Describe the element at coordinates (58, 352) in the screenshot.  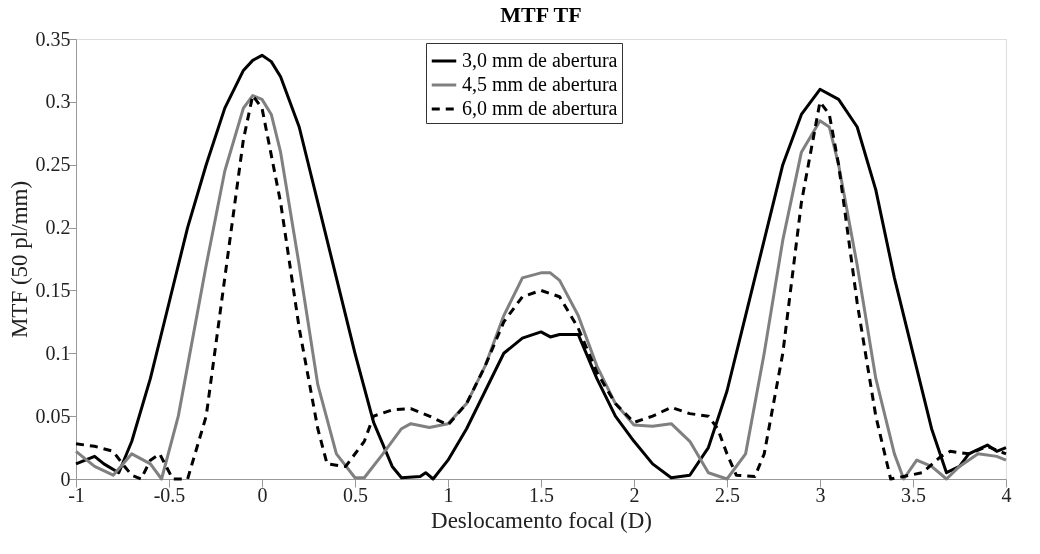
I see `y-tick-label: 0.1` at that location.